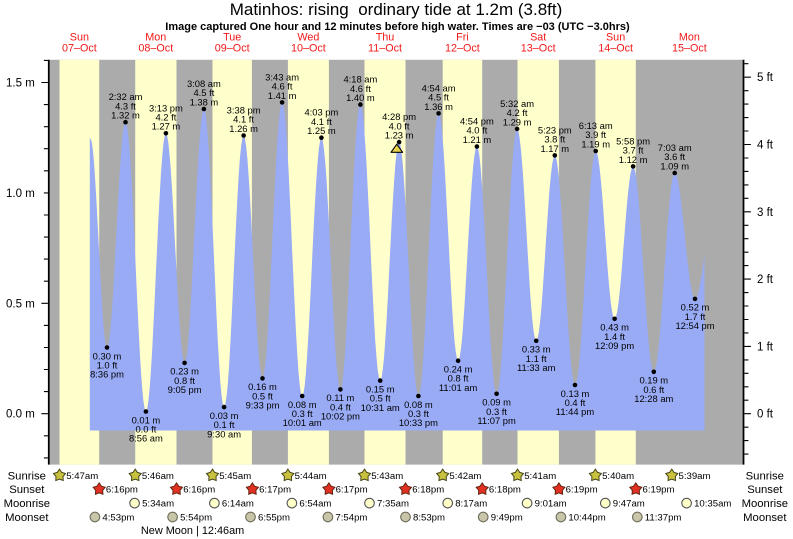 Image resolution: width=793 pixels, height=539 pixels. I want to click on svg-text: 0 ft, so click(765, 415).